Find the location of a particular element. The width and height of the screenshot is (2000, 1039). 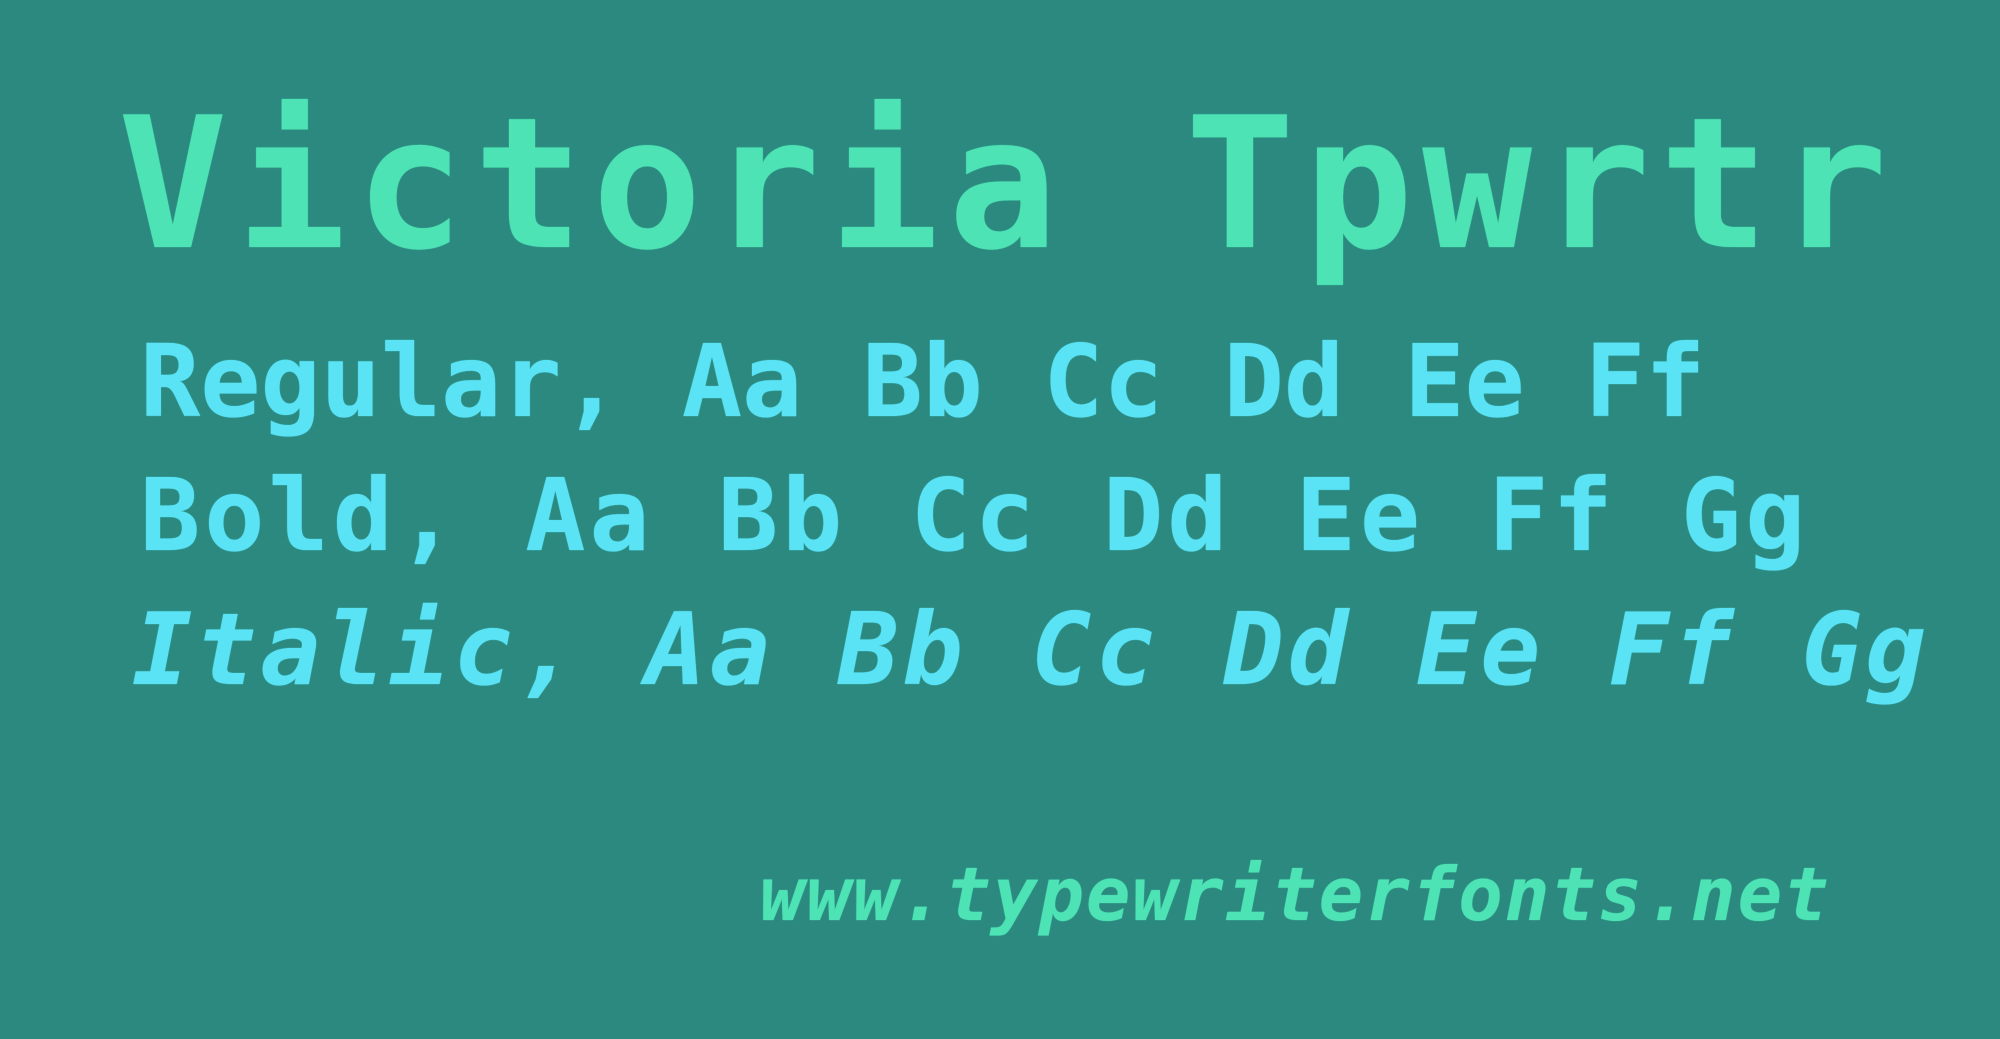

website-url: www.typewriterfonts.net is located at coordinates (1295, 895).